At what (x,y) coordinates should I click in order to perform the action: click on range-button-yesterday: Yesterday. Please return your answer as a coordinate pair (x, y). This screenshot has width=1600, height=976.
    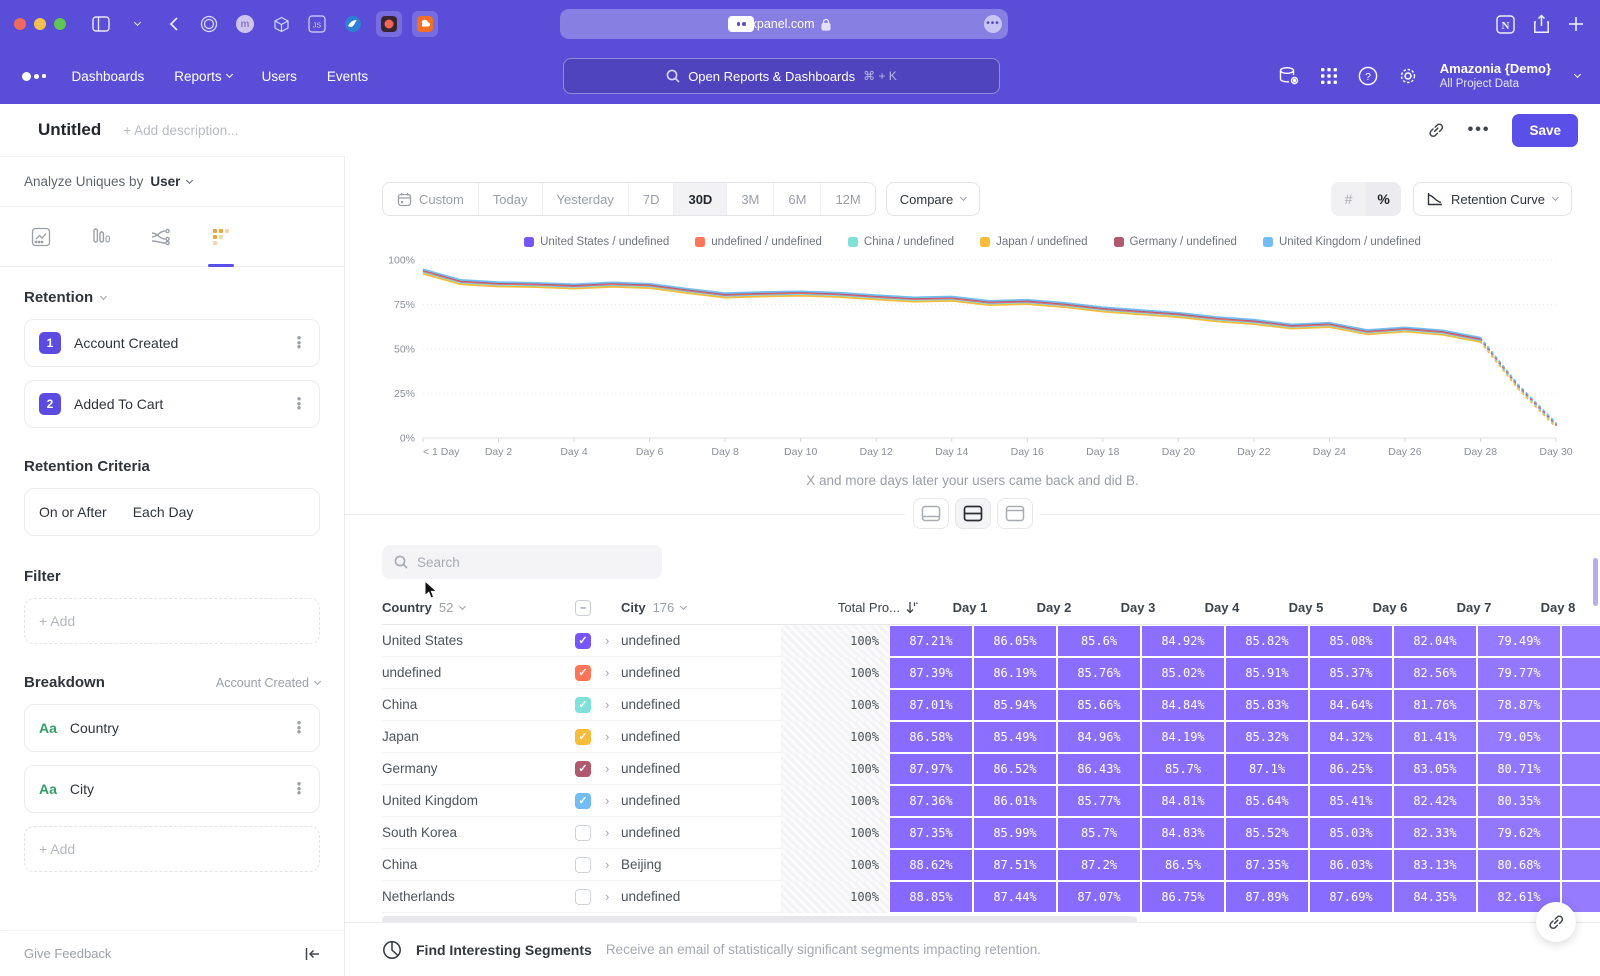
    Looking at the image, I should click on (586, 199).